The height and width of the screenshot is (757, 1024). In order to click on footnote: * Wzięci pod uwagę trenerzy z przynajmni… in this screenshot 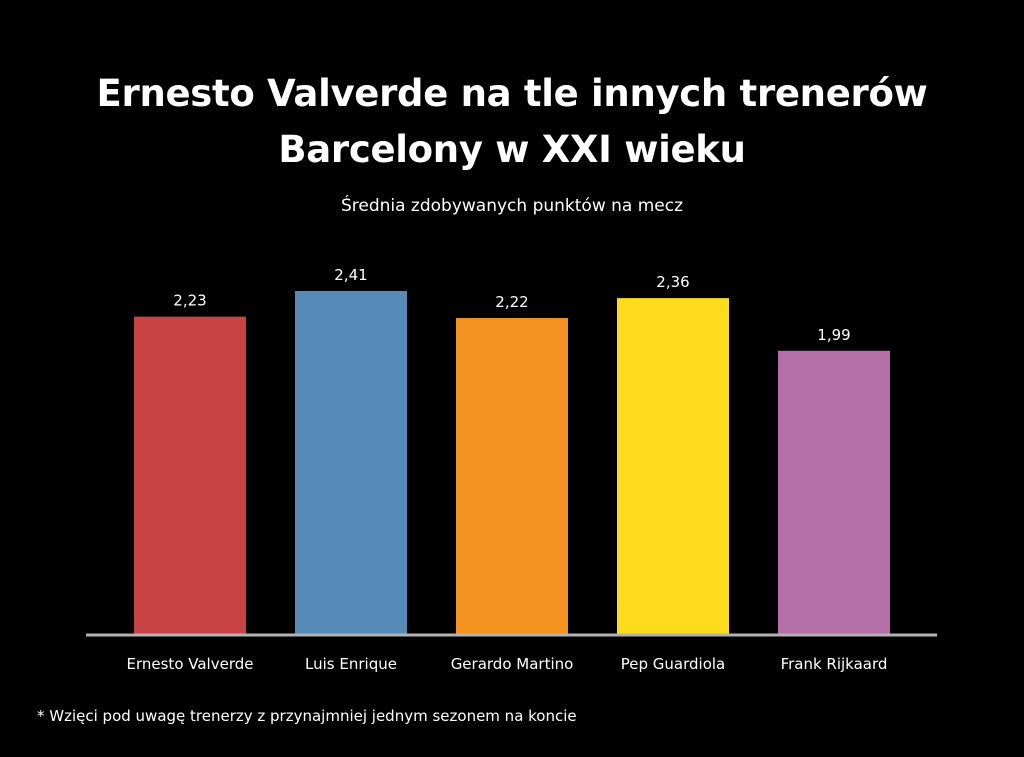, I will do `click(307, 716)`.